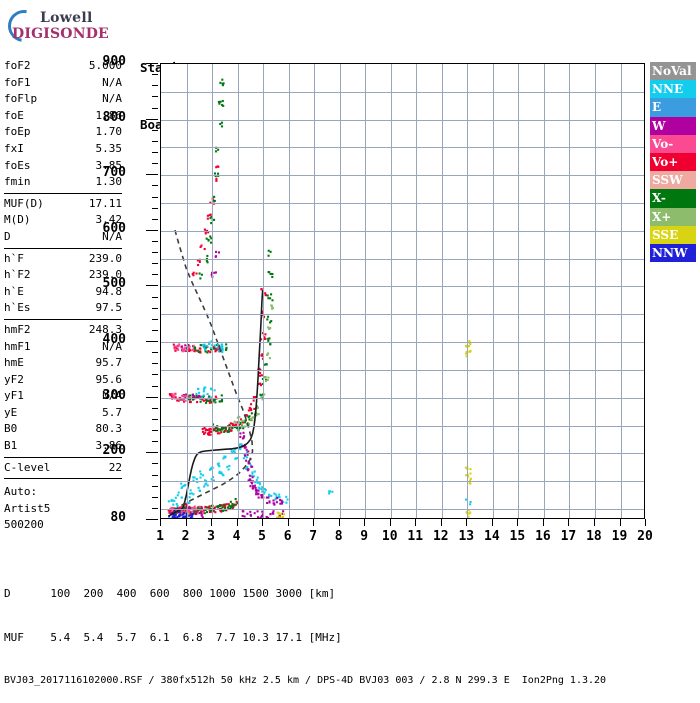  I want to click on parameter-row: yE 5.7, so click(63, 413).